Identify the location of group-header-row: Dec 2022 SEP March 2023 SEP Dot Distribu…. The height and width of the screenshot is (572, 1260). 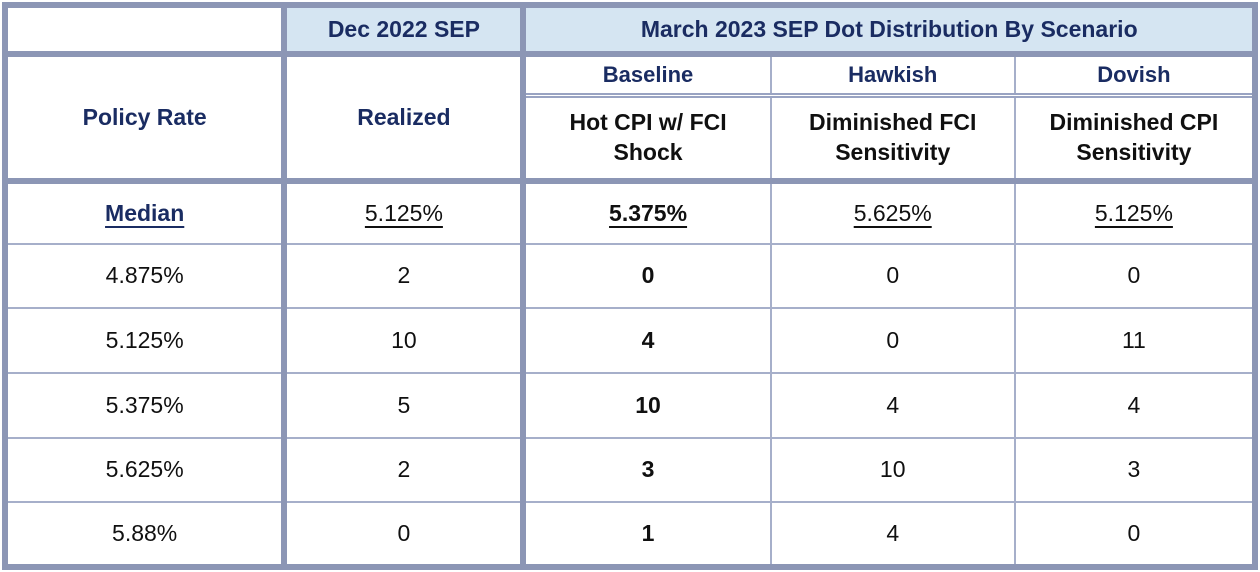
(630, 31).